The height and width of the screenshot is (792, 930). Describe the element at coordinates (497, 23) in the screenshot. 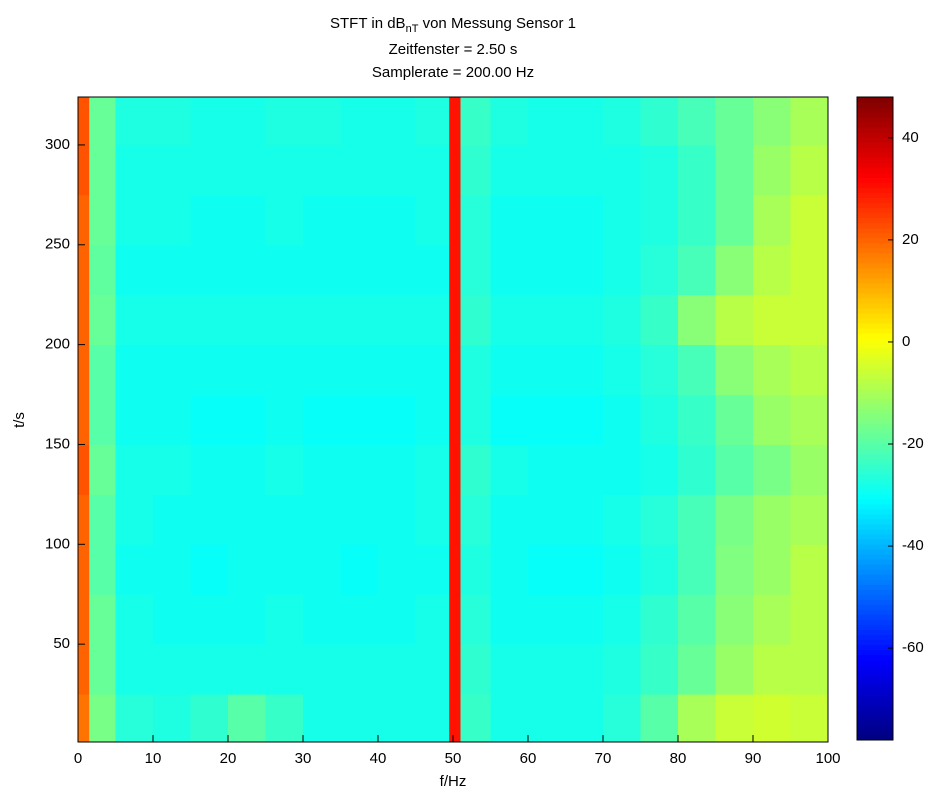

I see `title-part: von Messung Sensor 1` at that location.